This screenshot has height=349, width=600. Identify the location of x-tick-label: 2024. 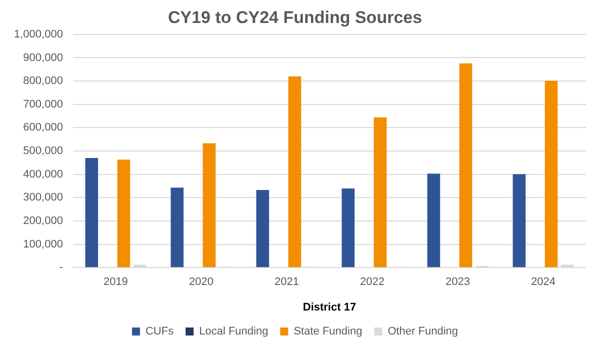
(543, 282).